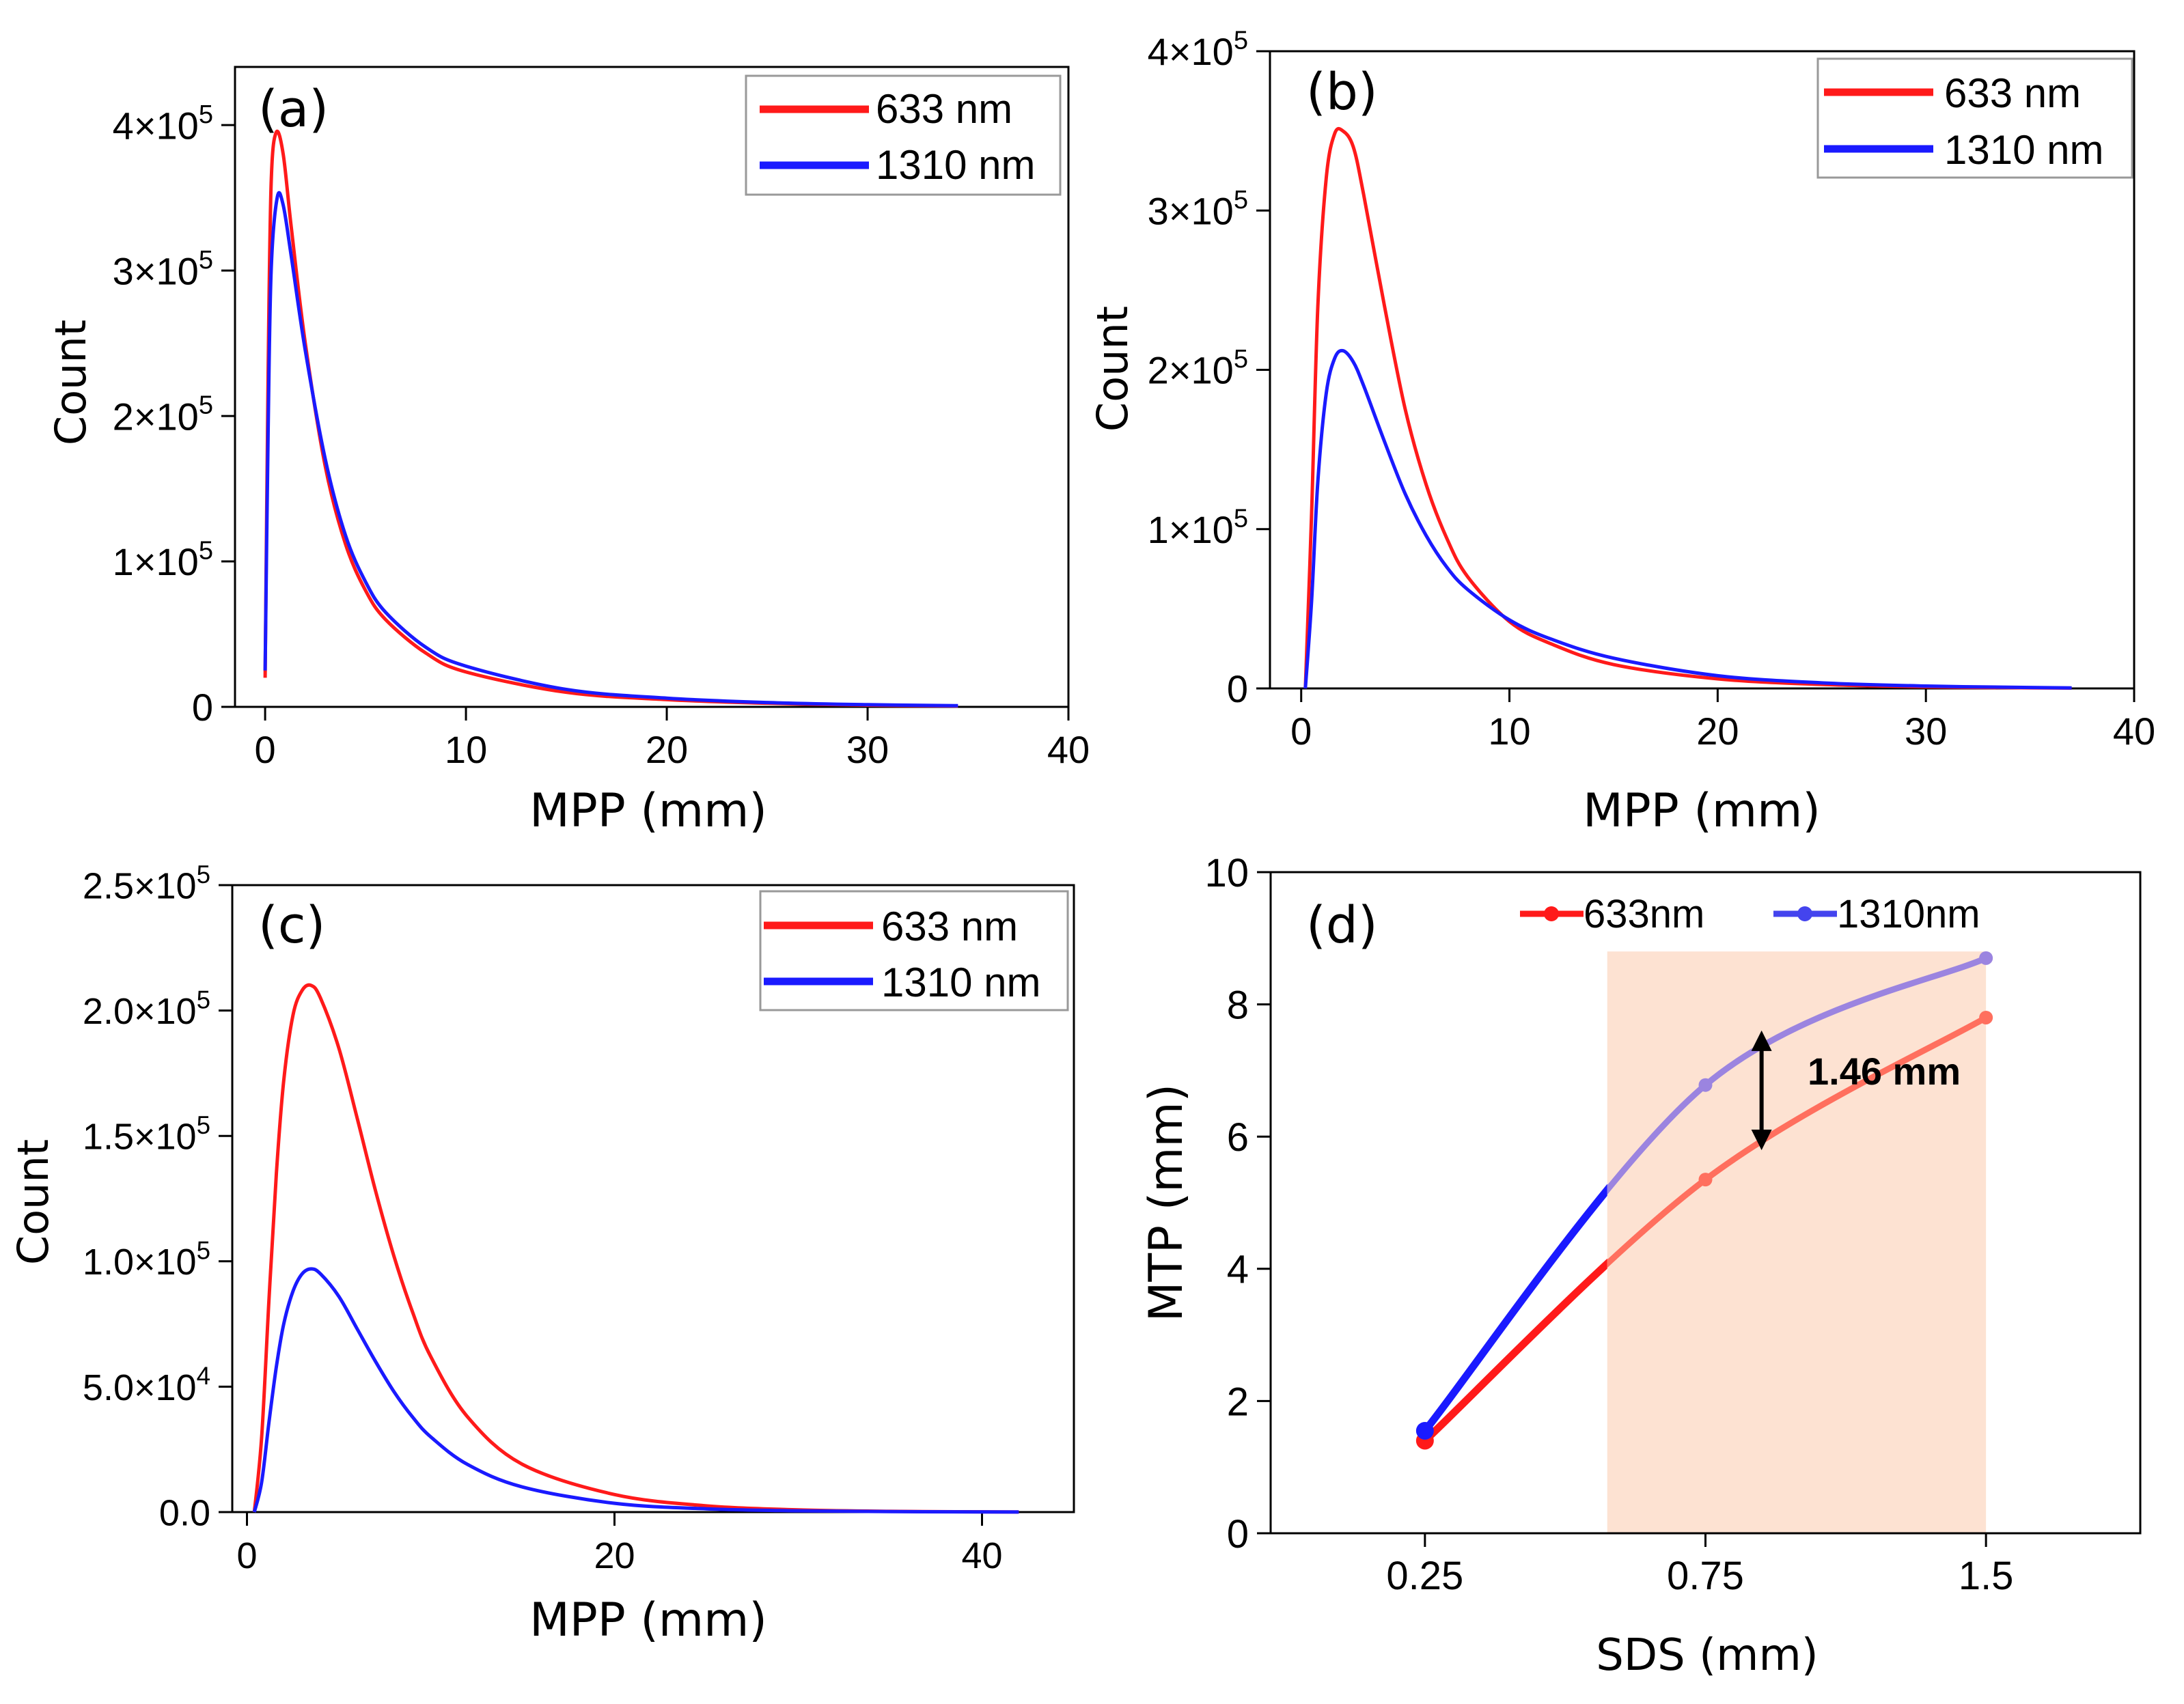  I want to click on y-tick-label-c: 2.0×10⁵, so click(146, 1009).